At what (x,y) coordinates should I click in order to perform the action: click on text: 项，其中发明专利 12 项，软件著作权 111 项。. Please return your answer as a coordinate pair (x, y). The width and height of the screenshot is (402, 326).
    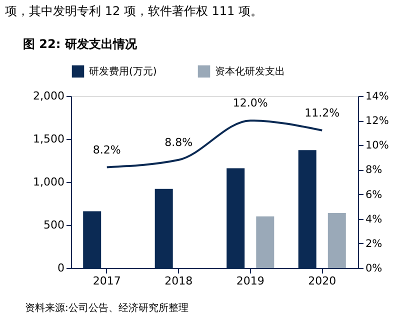
    Looking at the image, I should click on (133, 11).